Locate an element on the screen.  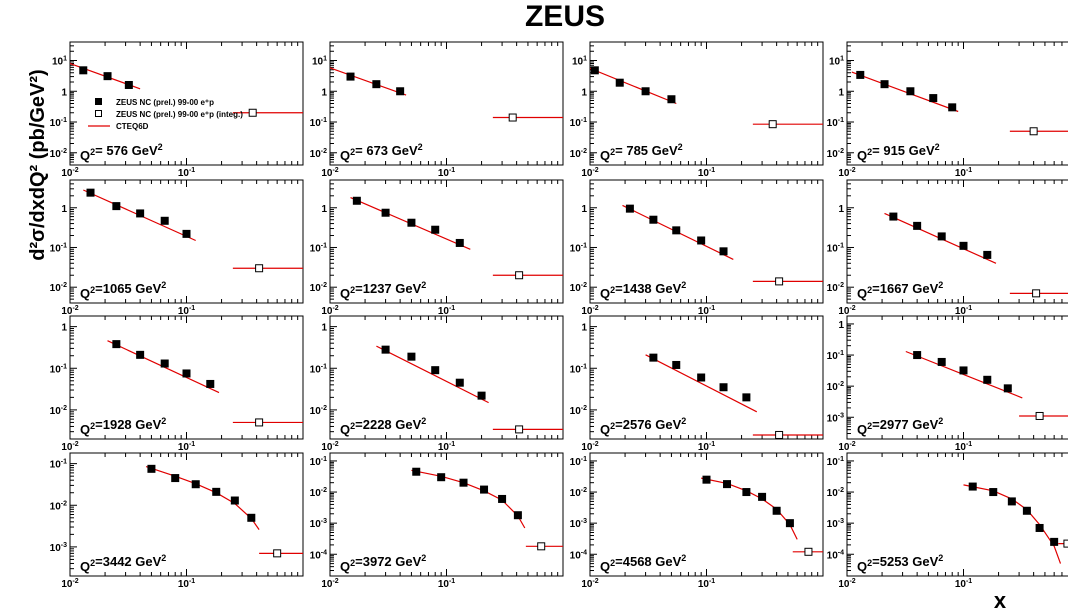
q2-label: Q2=1928 GeV2 is located at coordinates (123, 426).